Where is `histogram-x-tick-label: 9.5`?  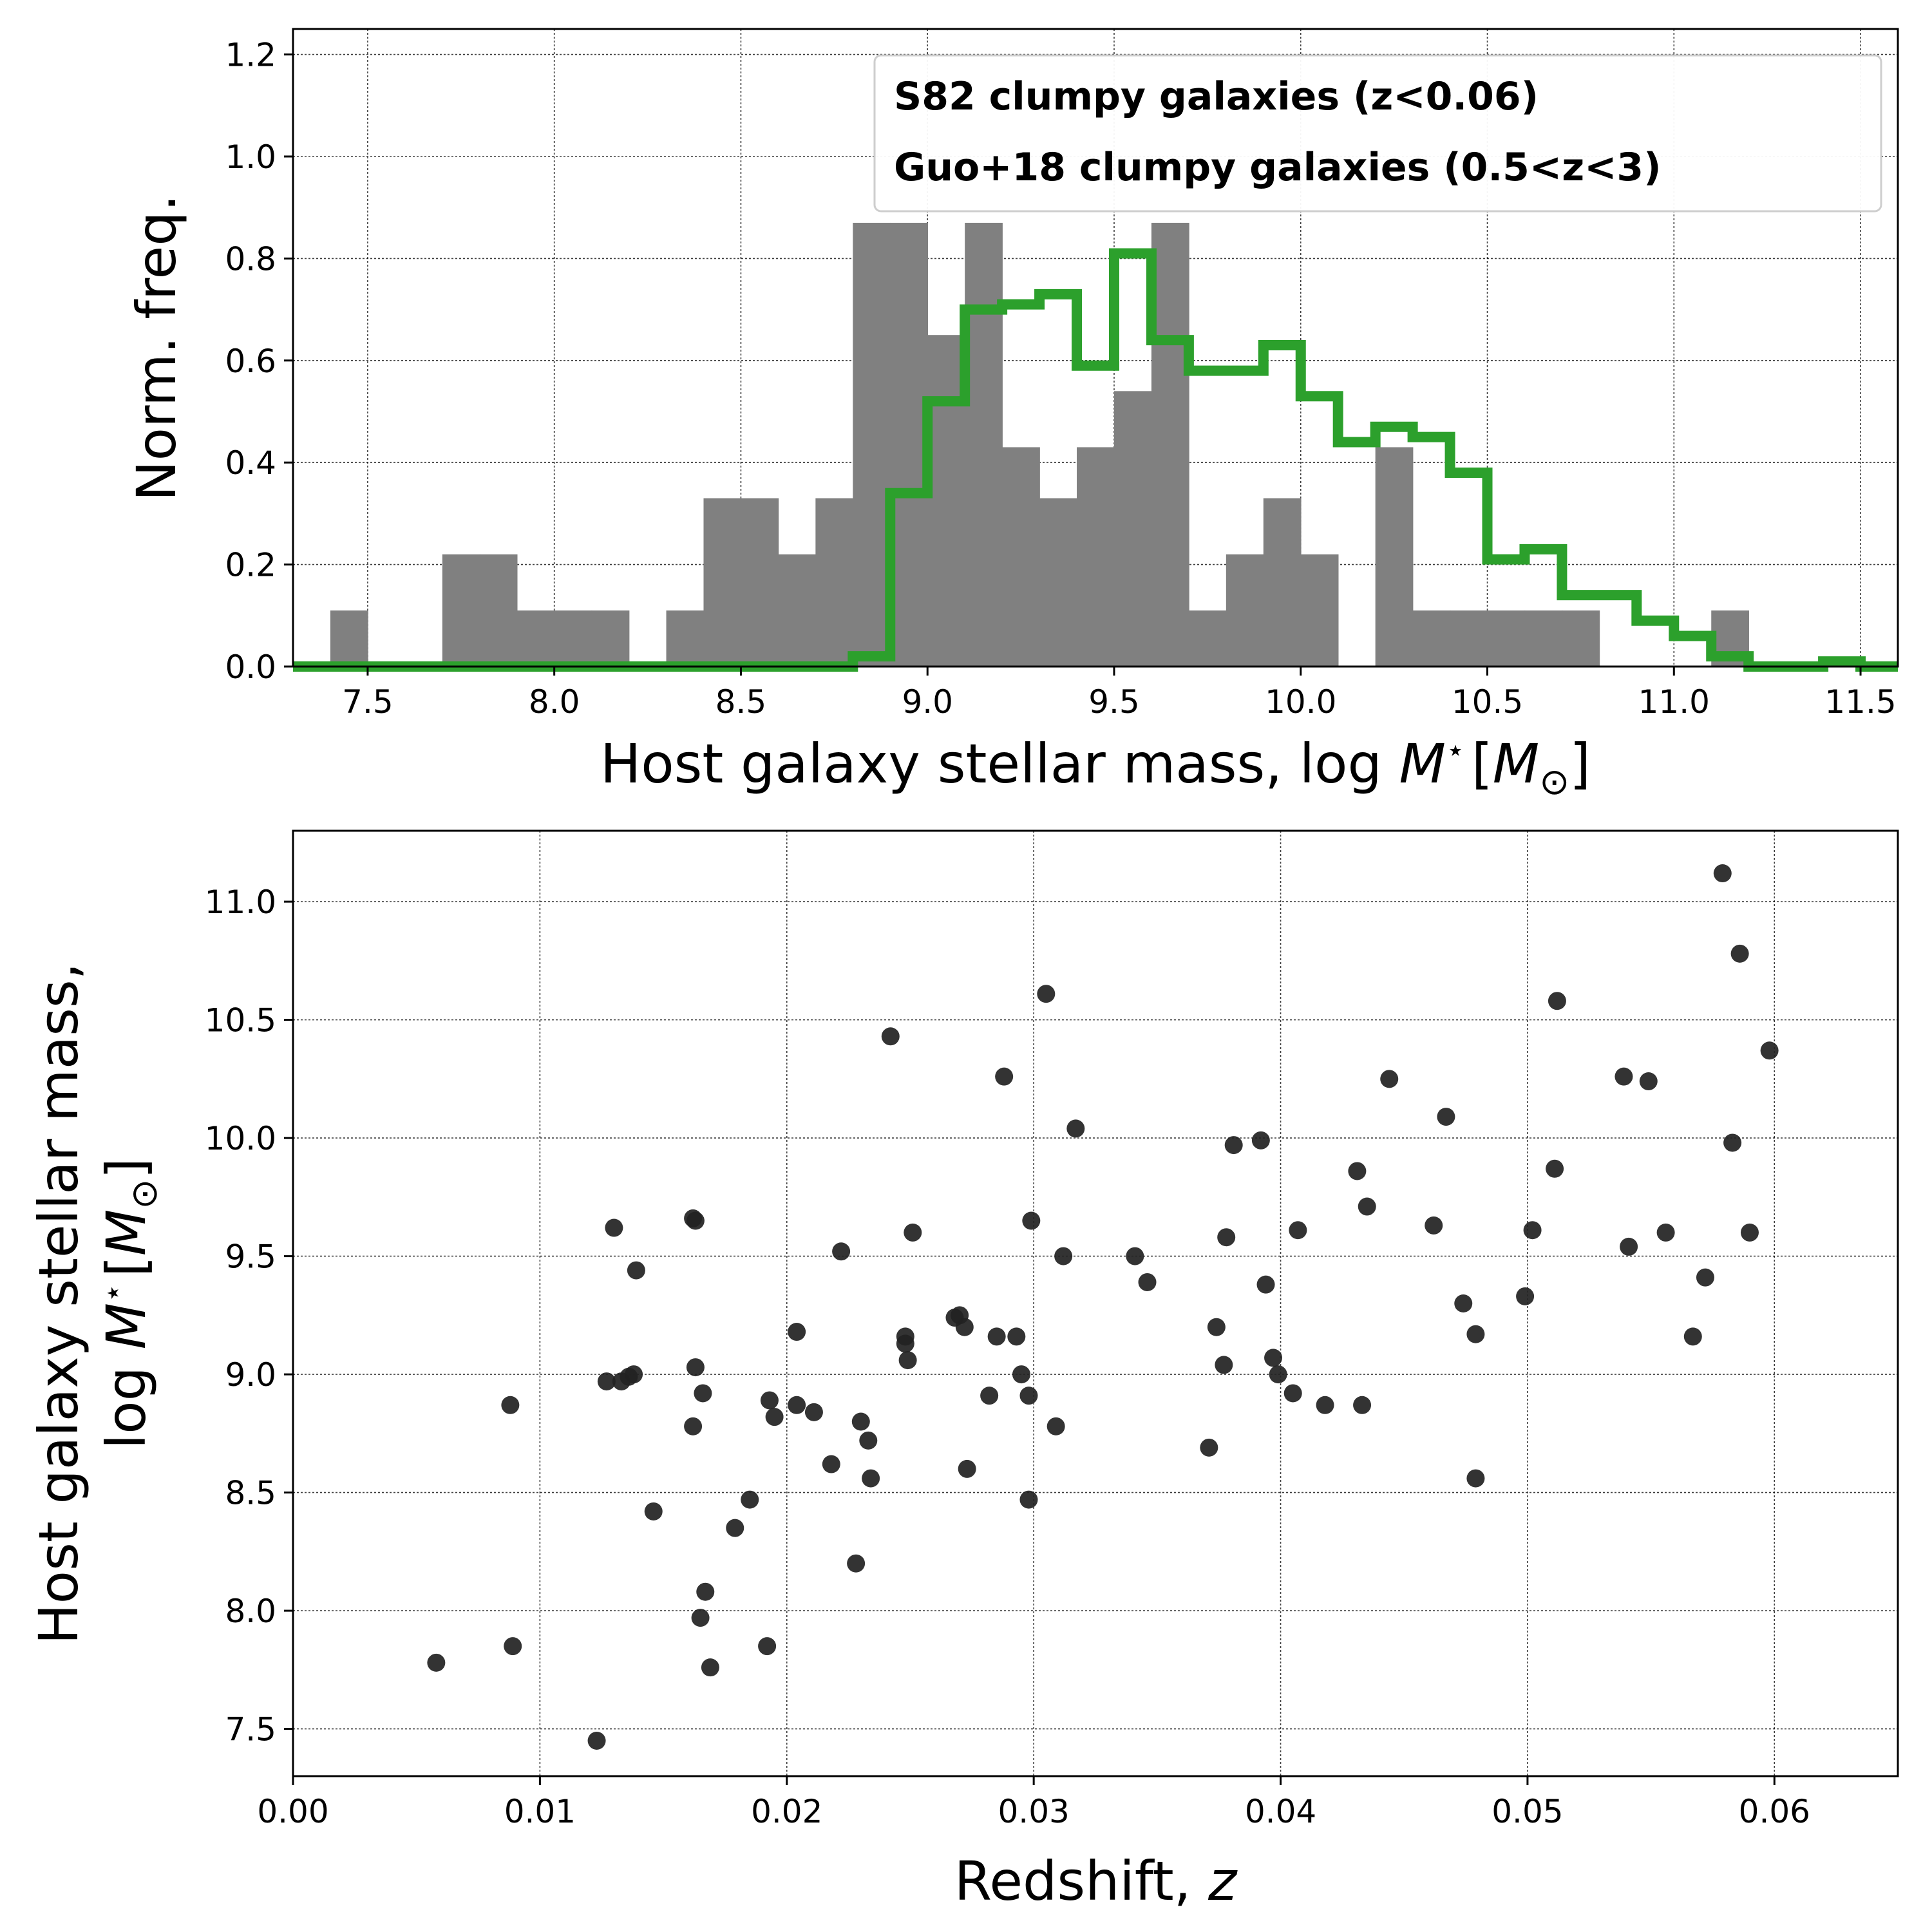 histogram-x-tick-label: 9.5 is located at coordinates (1114, 702).